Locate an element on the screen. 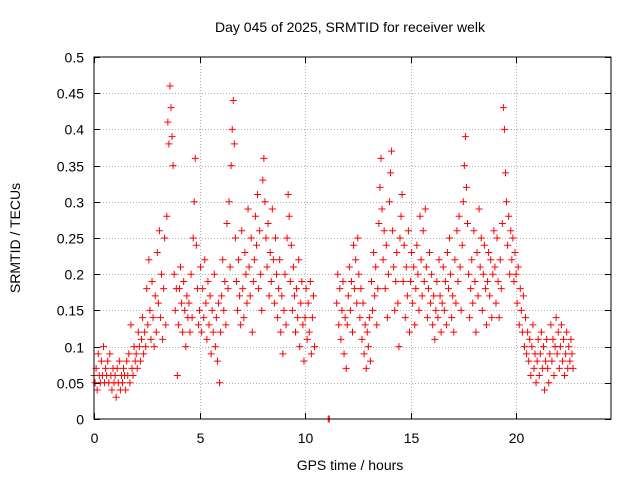  x-tick-label: 10 is located at coordinates (306, 438).